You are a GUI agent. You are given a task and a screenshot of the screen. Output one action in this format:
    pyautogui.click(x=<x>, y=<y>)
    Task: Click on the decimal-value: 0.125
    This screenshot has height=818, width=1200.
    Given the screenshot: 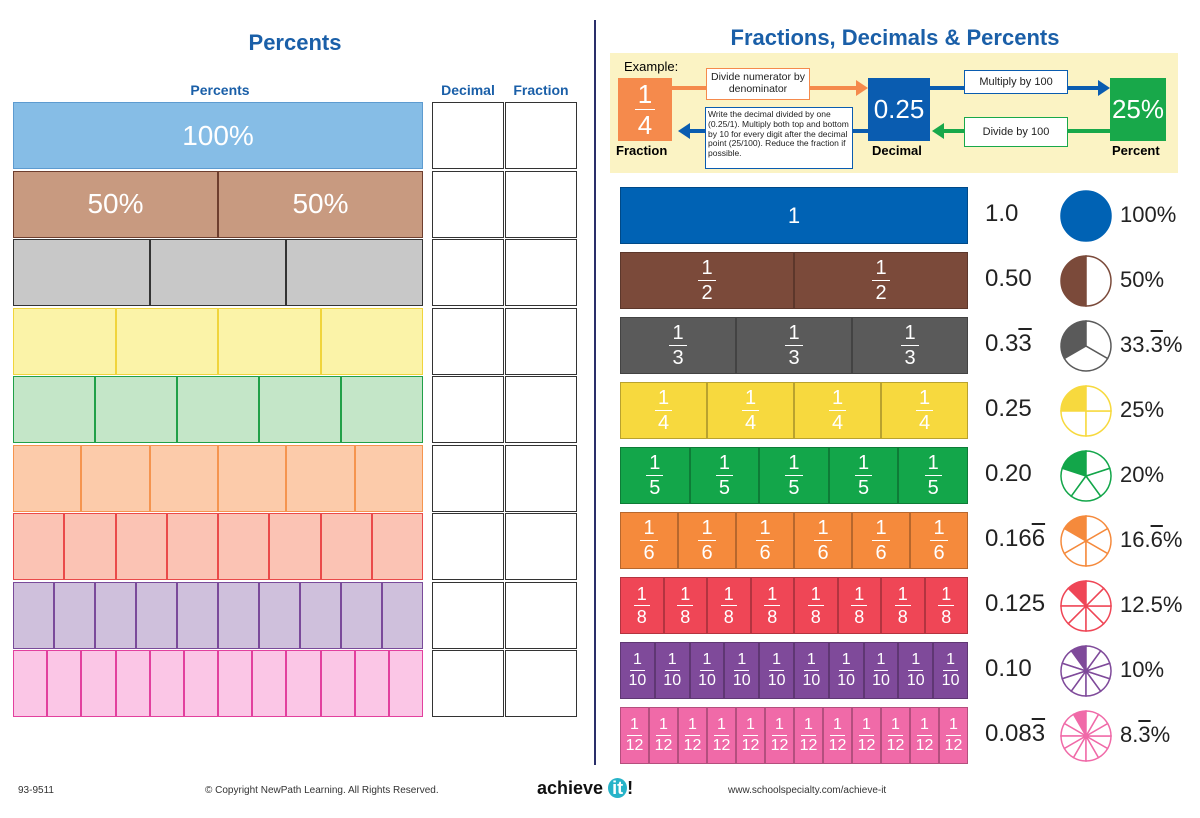 What is the action you would take?
    pyautogui.click(x=1015, y=603)
    